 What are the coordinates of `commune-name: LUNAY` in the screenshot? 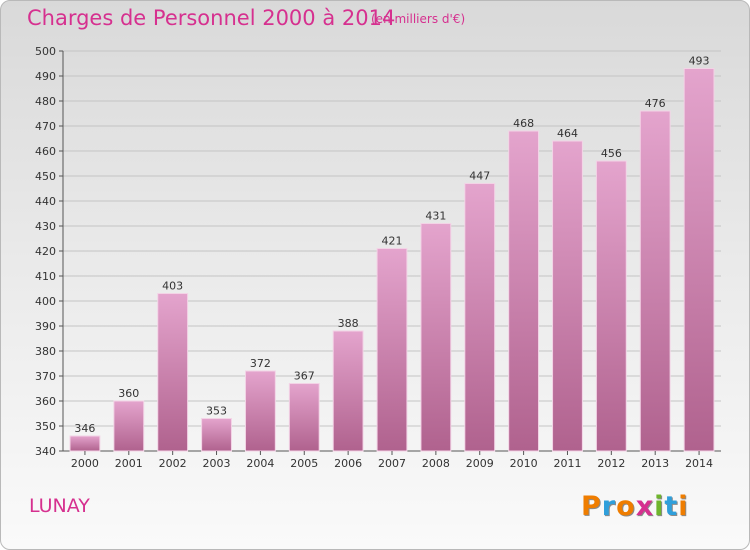 It's located at (59, 506).